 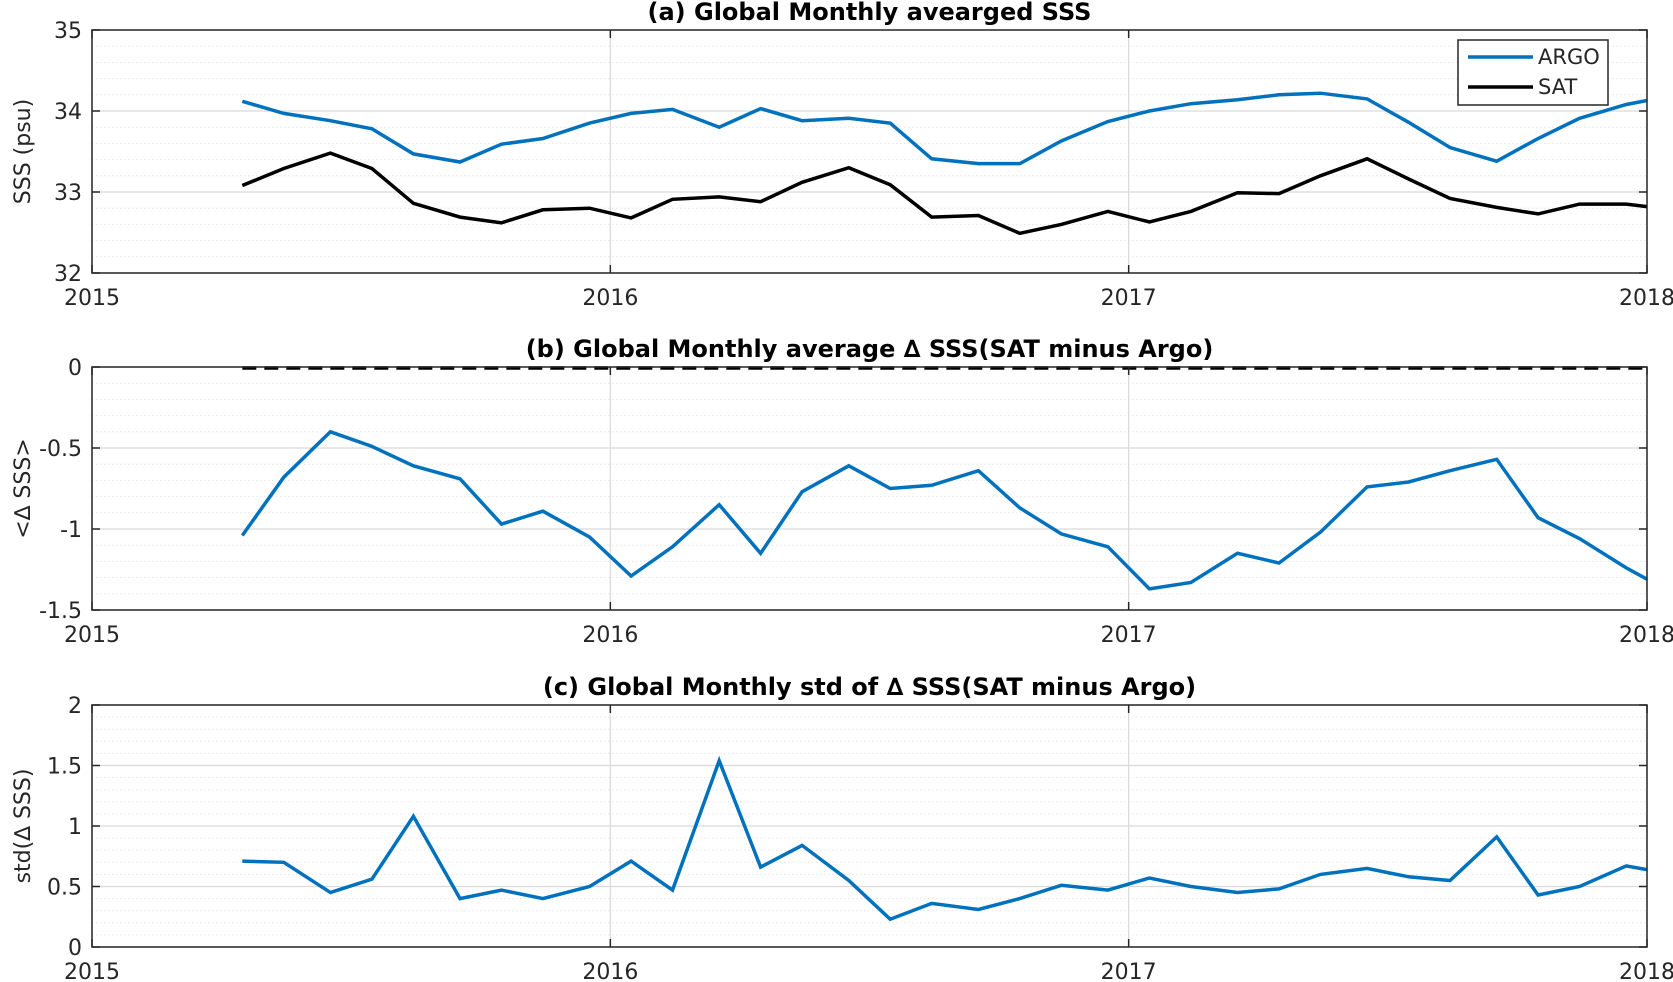 What do you see at coordinates (60, 449) in the screenshot?
I see `y-tick-label: -0.5` at bounding box center [60, 449].